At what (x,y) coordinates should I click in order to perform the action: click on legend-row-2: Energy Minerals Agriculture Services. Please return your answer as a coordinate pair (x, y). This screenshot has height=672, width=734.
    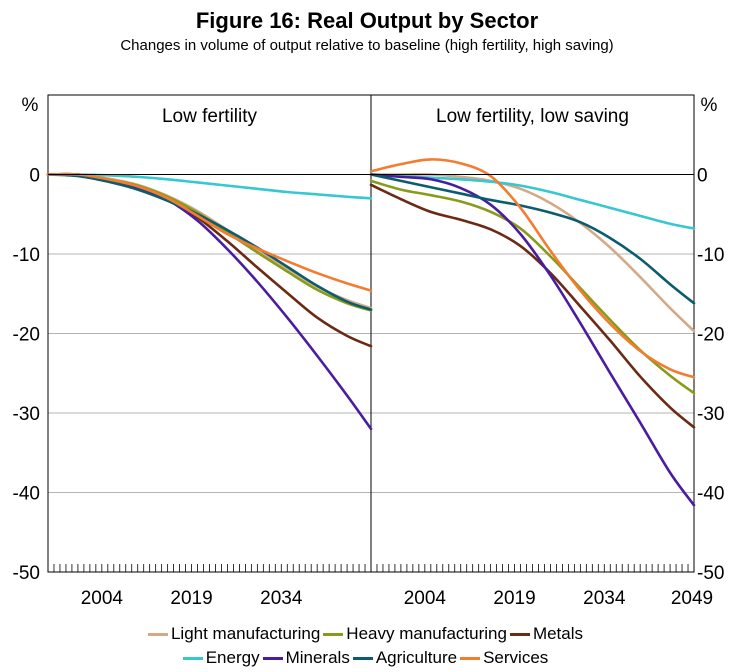
    Looking at the image, I should click on (367, 658).